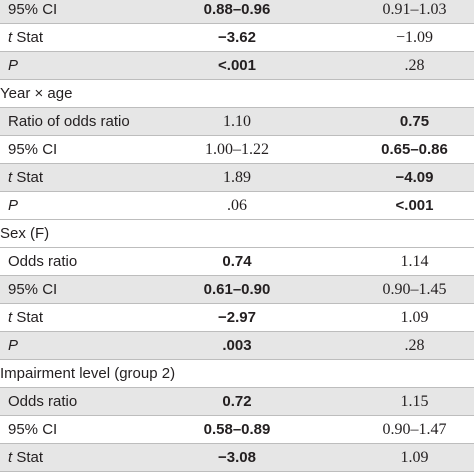  Describe the element at coordinates (25, 233) in the screenshot. I see `group-label: Sex (F)` at that location.